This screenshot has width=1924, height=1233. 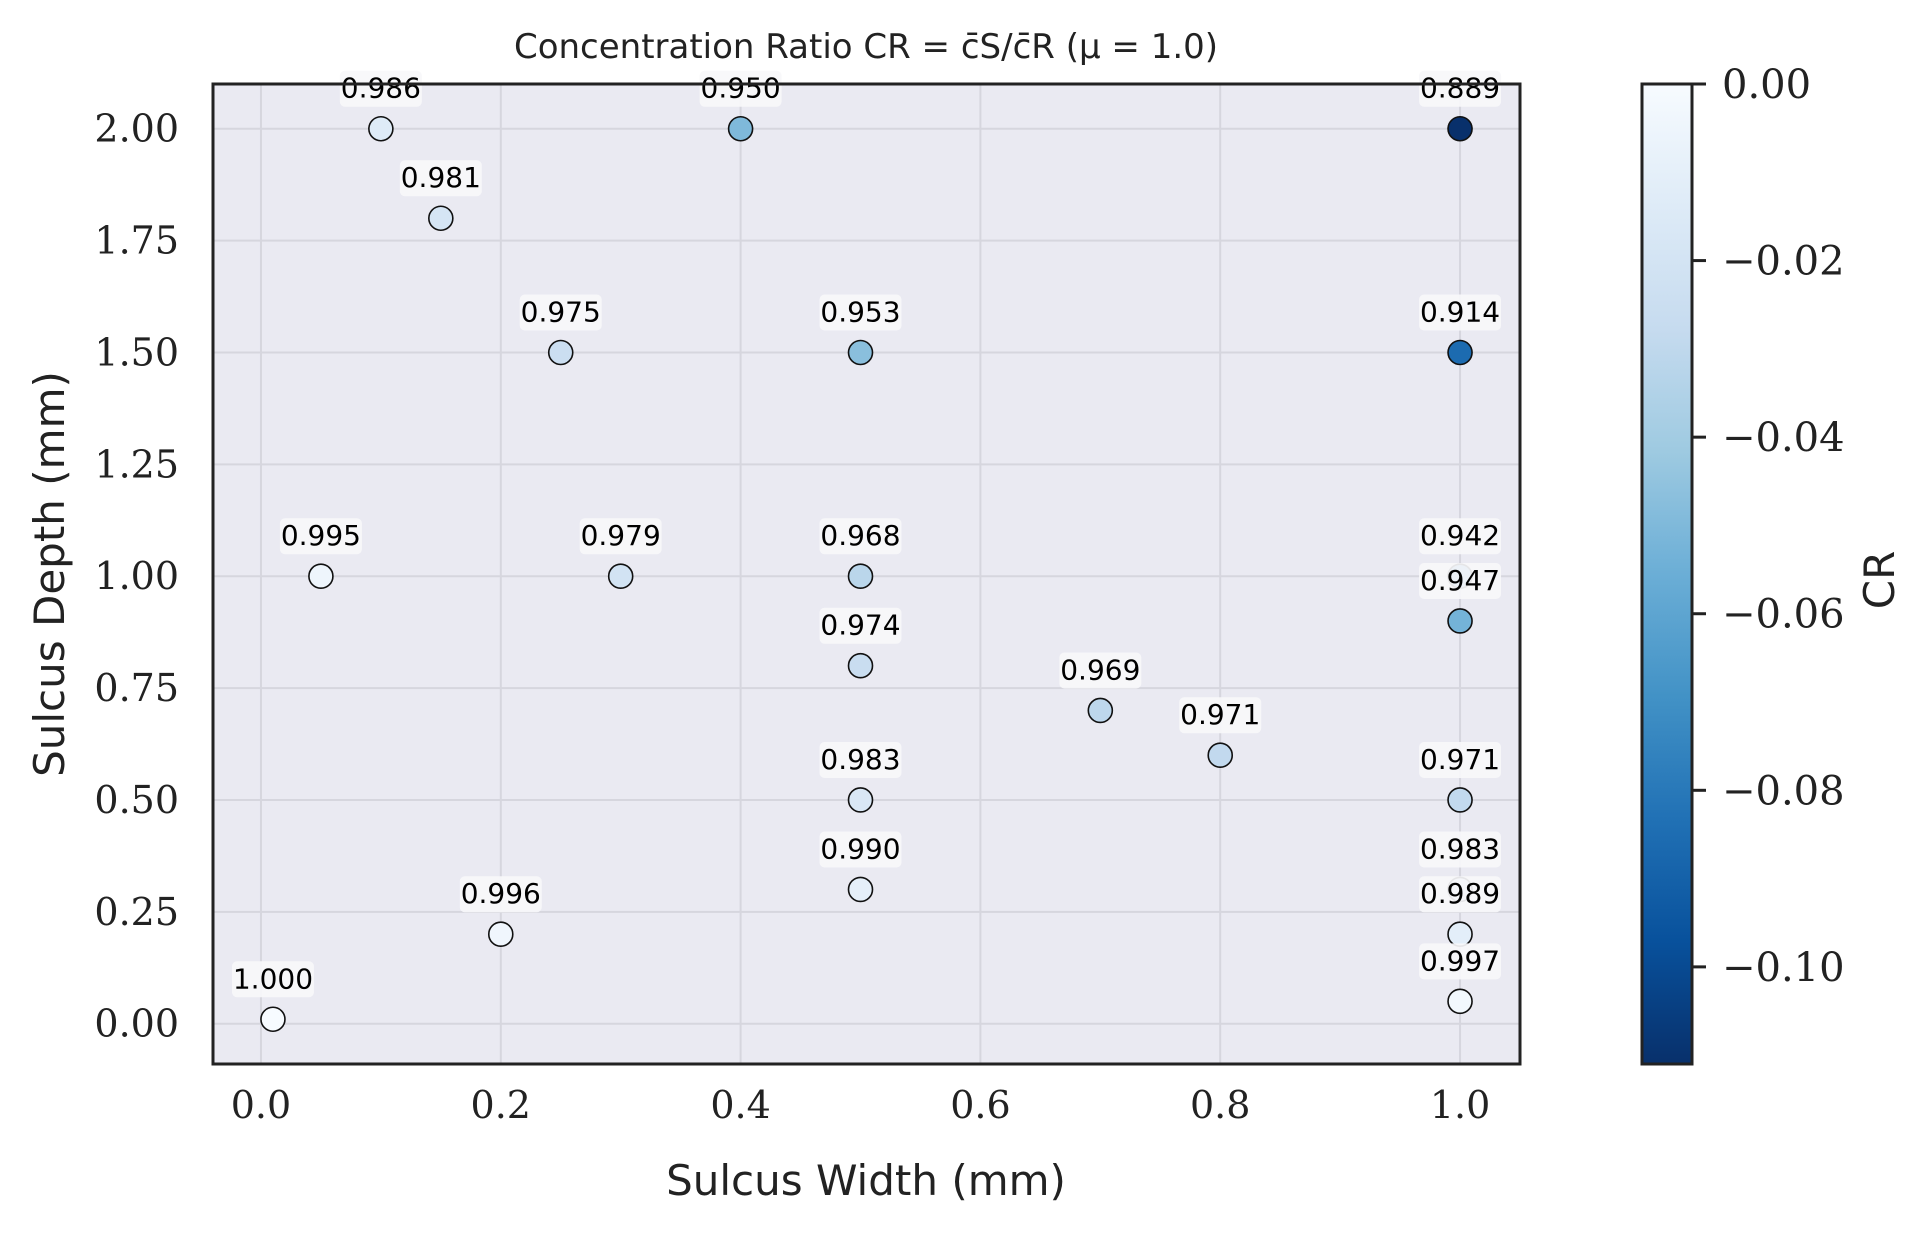 What do you see at coordinates (1783, 615) in the screenshot?
I see `colorbar-tick-label: −0.06` at bounding box center [1783, 615].